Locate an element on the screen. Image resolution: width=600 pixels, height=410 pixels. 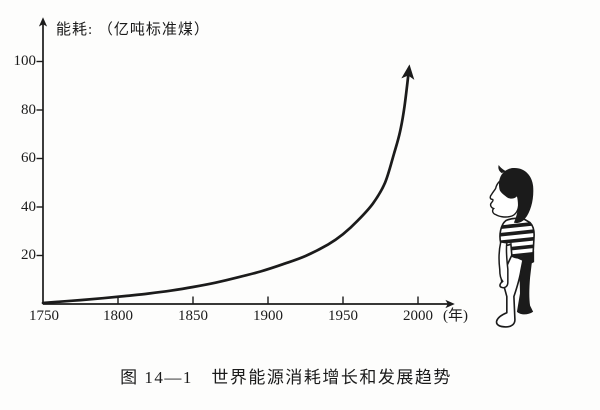
xtick-label-2000: 2000 is located at coordinates (418, 316).